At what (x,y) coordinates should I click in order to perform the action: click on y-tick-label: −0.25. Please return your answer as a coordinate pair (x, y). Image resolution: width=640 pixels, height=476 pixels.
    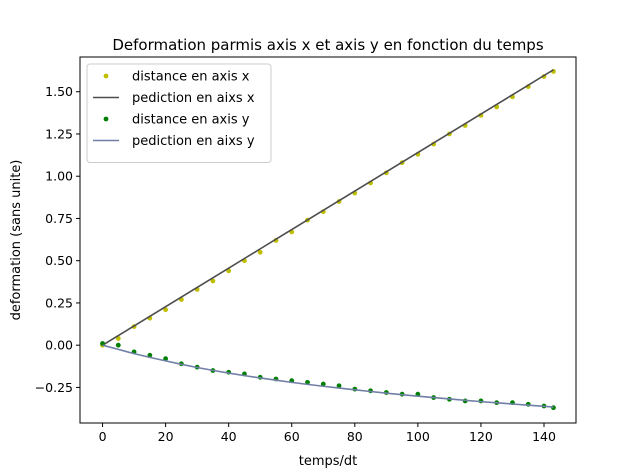
    Looking at the image, I should click on (54, 387).